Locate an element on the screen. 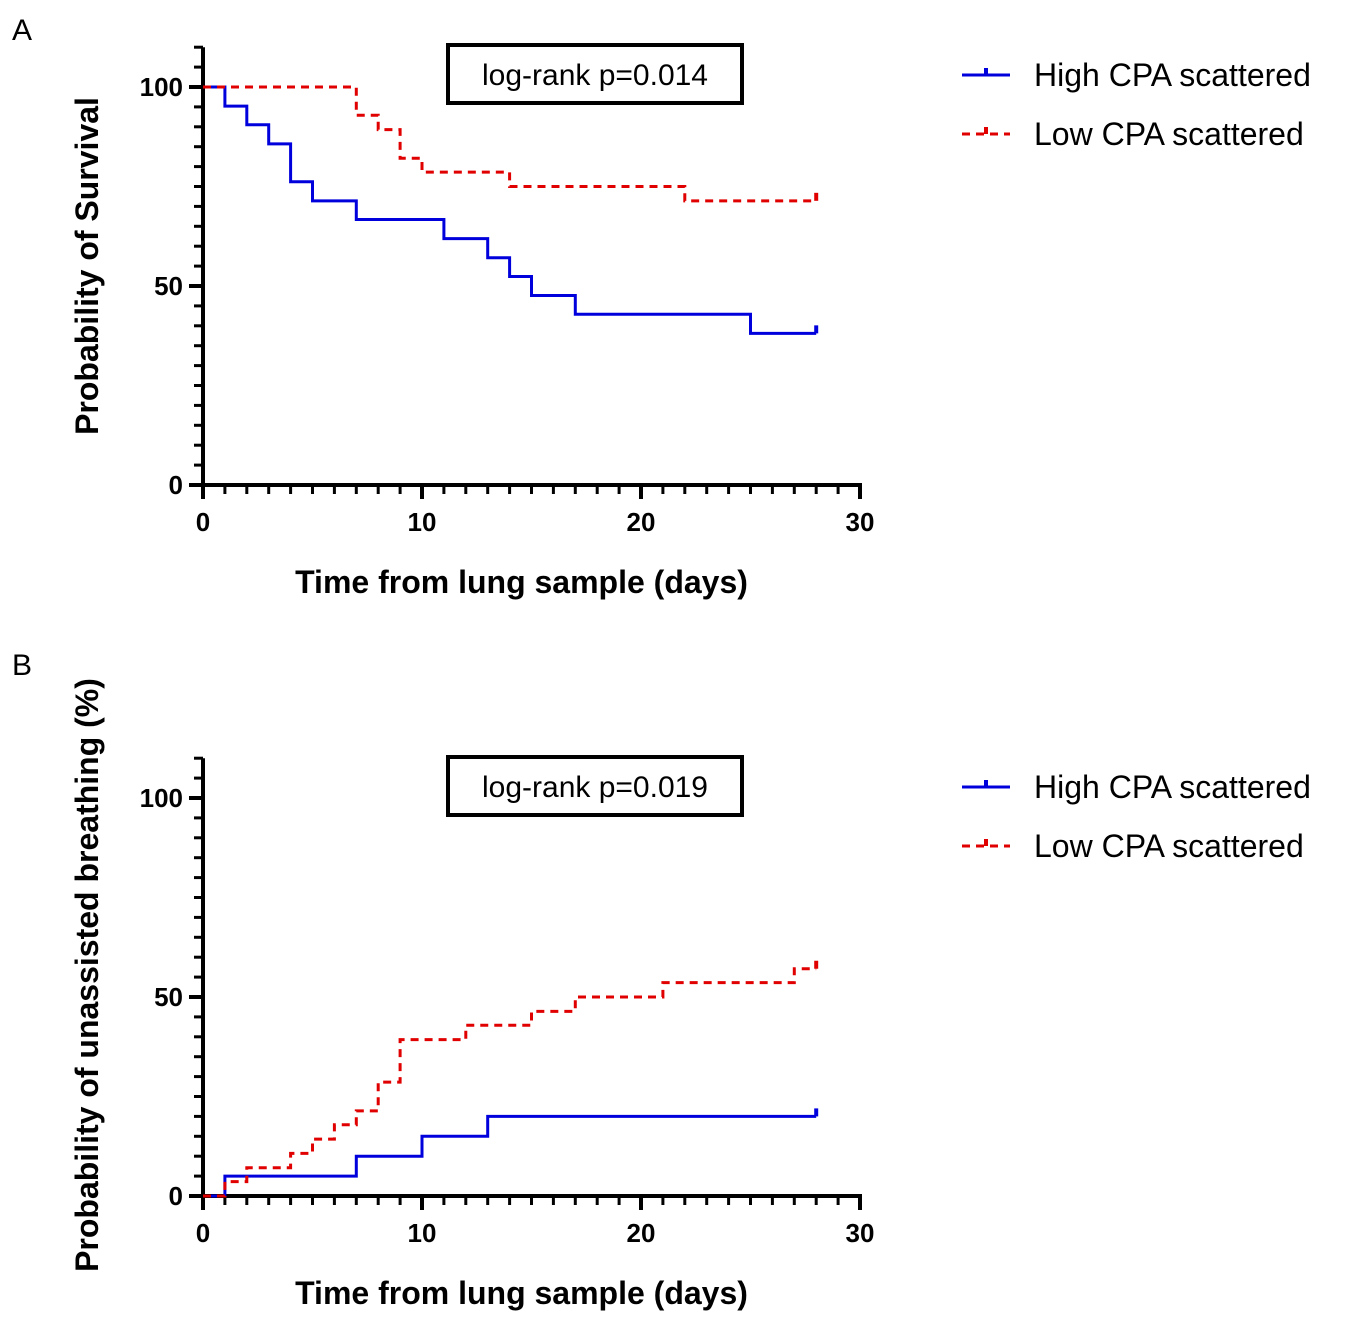 The width and height of the screenshot is (1356, 1318). log-rank-p-value: log-rank p=0.014 is located at coordinates (595, 75).